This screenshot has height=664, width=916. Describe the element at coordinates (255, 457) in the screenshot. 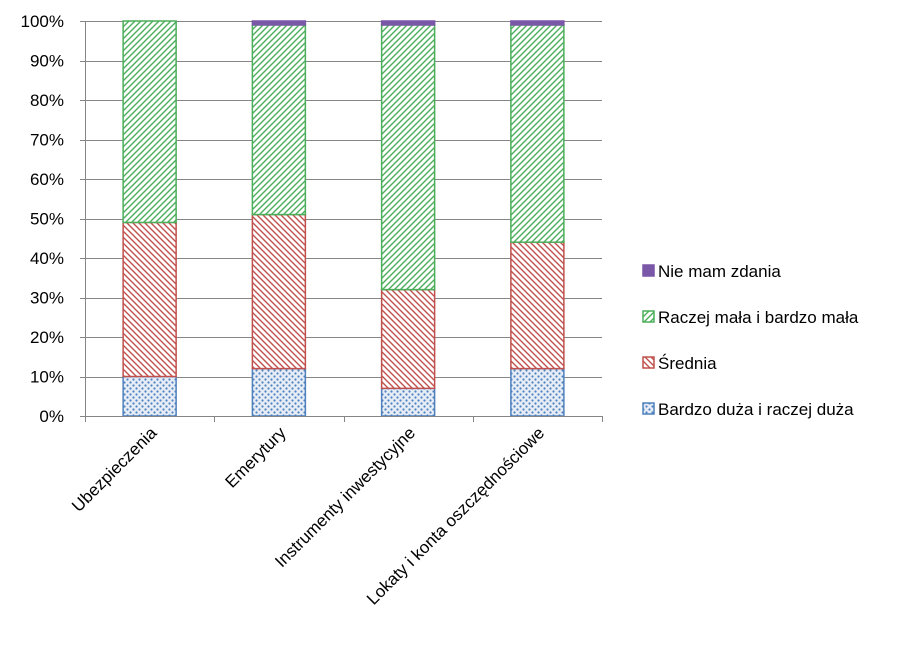

I see `x-tick-label: Emerytury` at that location.